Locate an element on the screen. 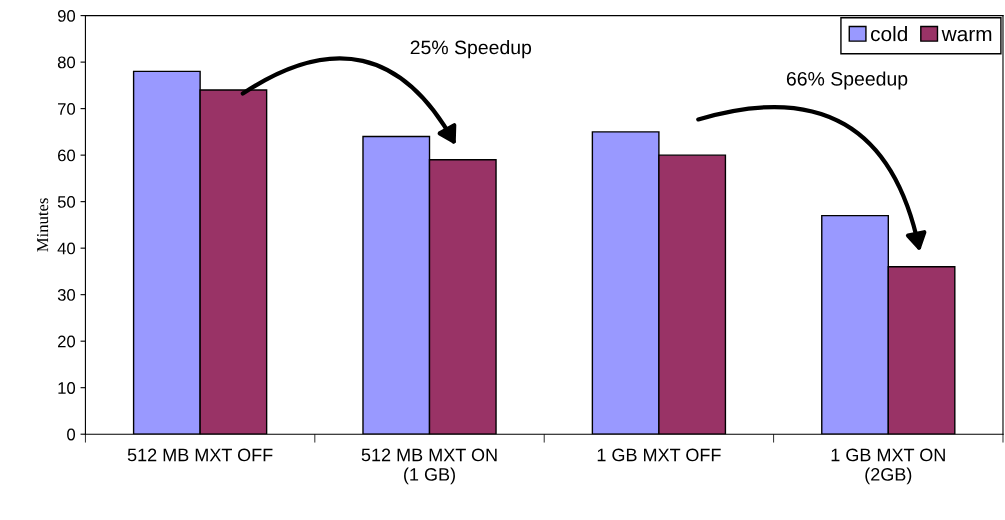  x-tick-label: 1 GB MXT ON (2GB) is located at coordinates (888, 466).